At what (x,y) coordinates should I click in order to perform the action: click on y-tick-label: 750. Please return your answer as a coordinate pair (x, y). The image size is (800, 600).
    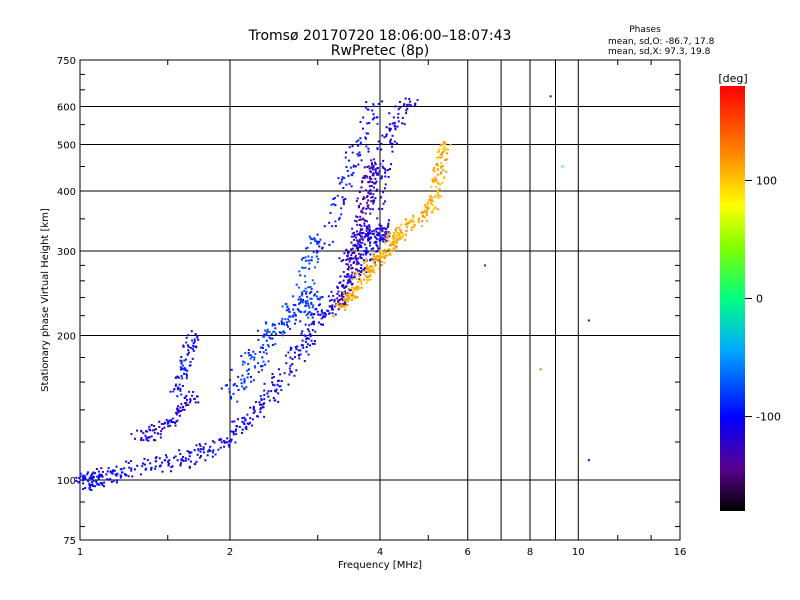
    Looking at the image, I should click on (66, 61).